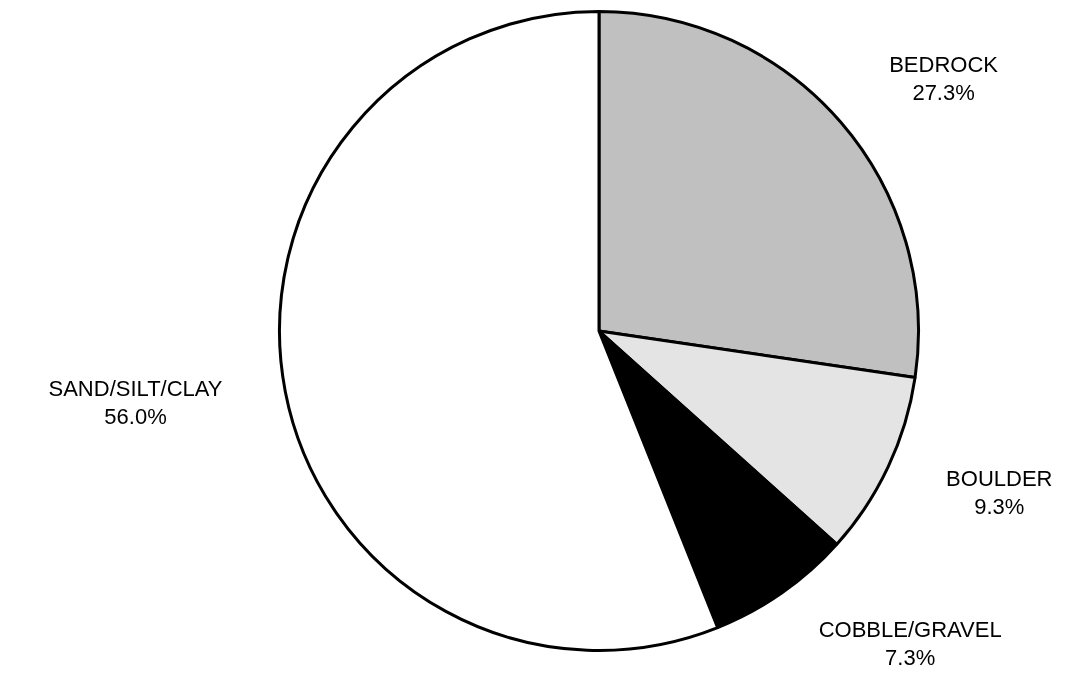 The width and height of the screenshot is (1068, 687). I want to click on data-label: 7.3%, so click(910, 658).